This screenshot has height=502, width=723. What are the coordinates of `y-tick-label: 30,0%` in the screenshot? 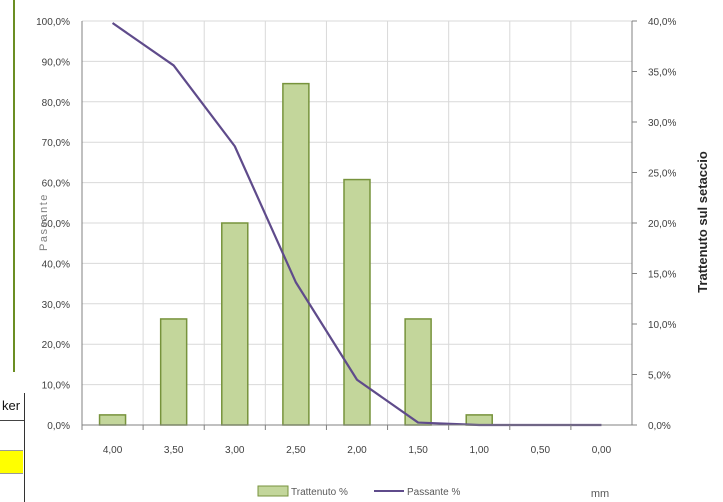 It's located at (56, 305).